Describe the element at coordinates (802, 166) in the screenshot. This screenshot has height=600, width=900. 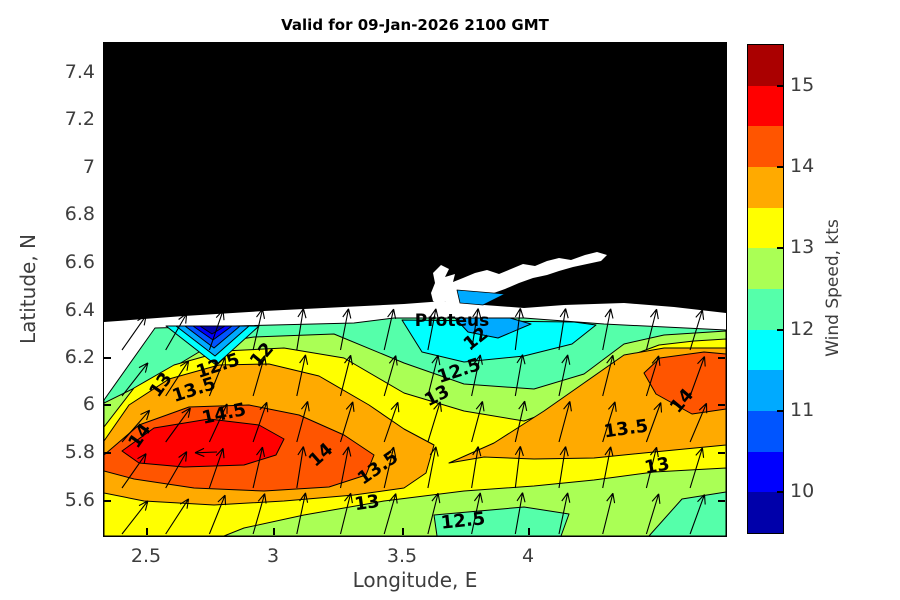
I see `colorbar-tick-label: 14` at that location.